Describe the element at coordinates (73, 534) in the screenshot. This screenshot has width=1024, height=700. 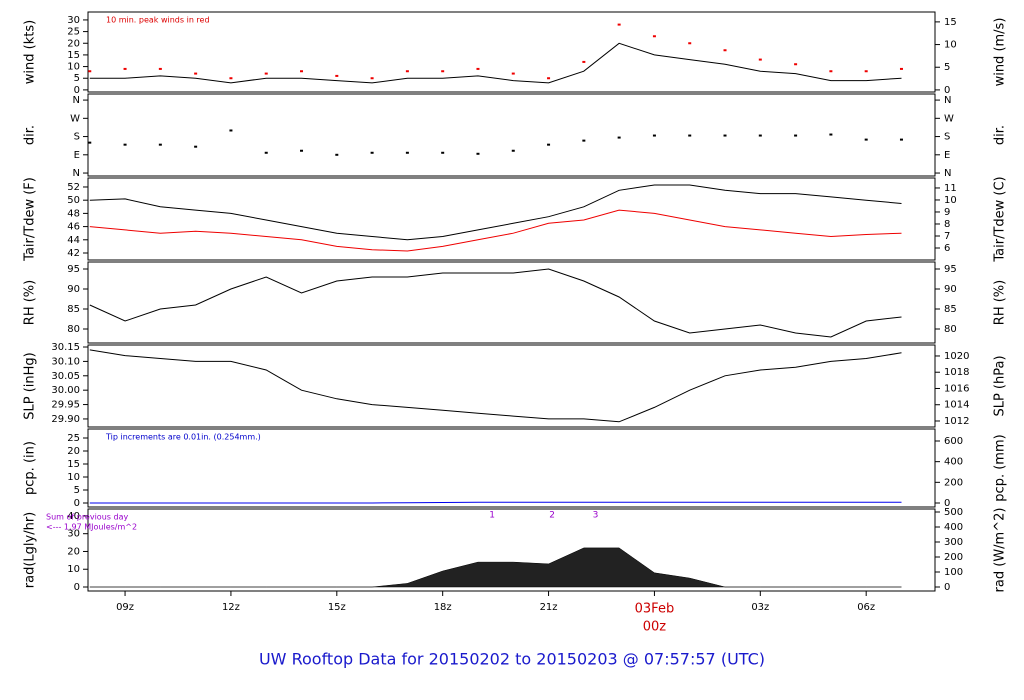
I see `y-tick-label: 30` at that location.